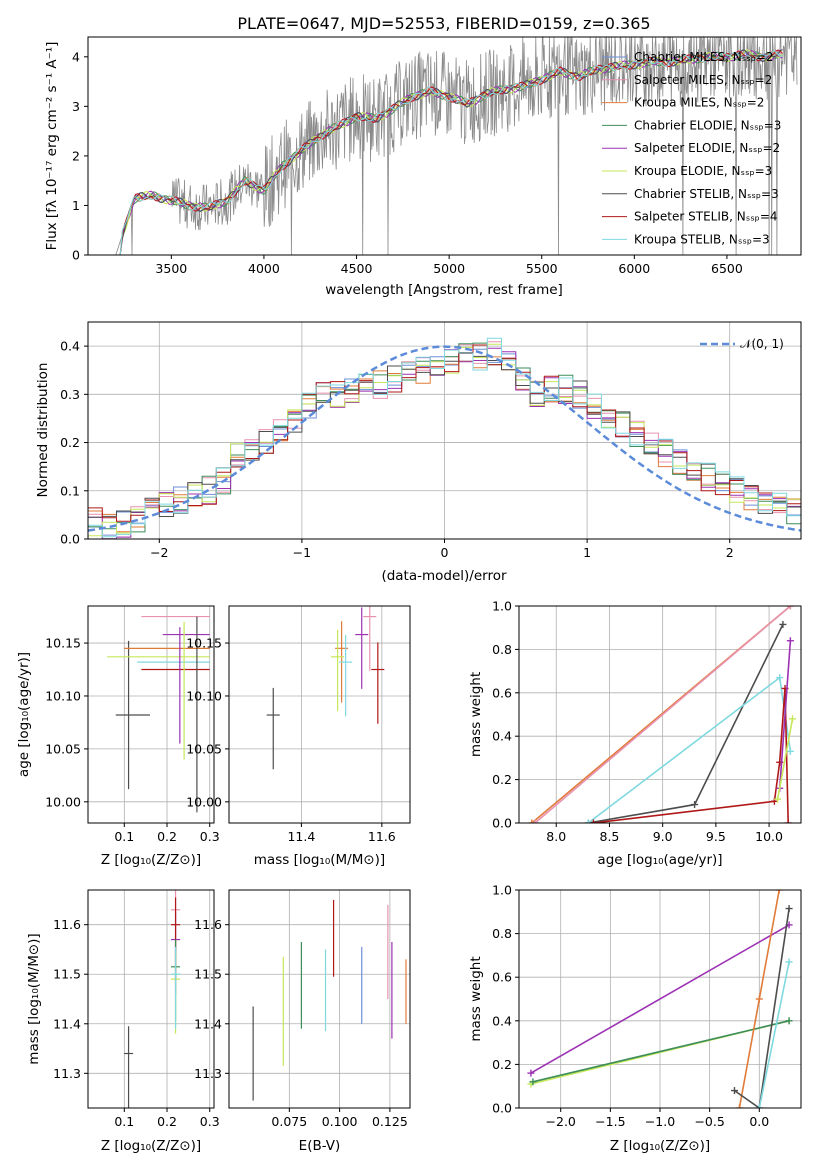  Describe the element at coordinates (769, 836) in the screenshot. I see `x-tick-label: 10.0` at that location.